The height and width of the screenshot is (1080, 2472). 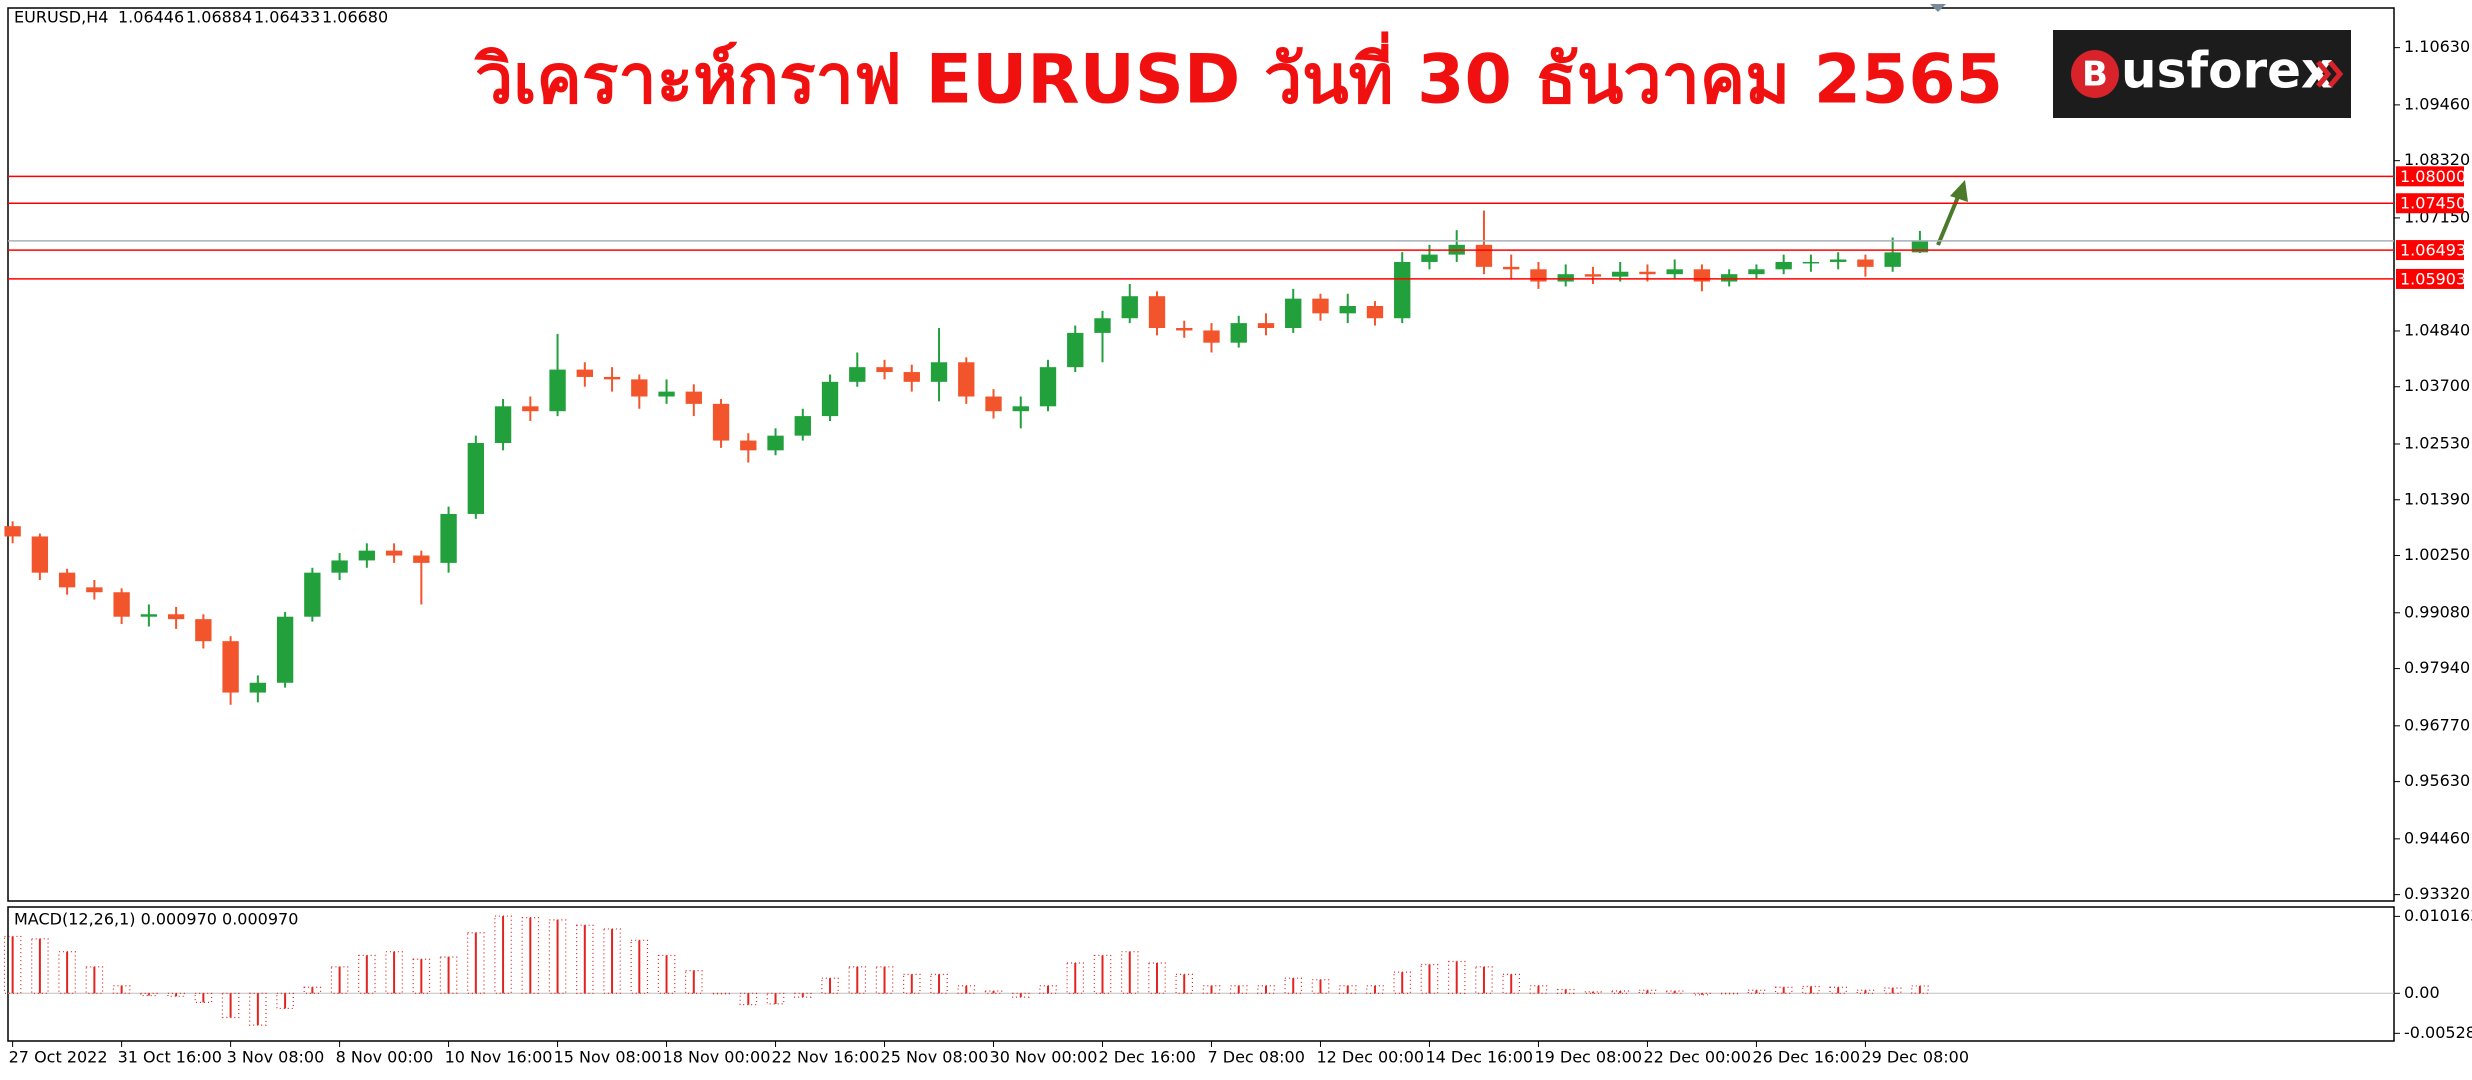 What do you see at coordinates (355, 17) in the screenshot?
I see `ohlc-label: 1.06680` at bounding box center [355, 17].